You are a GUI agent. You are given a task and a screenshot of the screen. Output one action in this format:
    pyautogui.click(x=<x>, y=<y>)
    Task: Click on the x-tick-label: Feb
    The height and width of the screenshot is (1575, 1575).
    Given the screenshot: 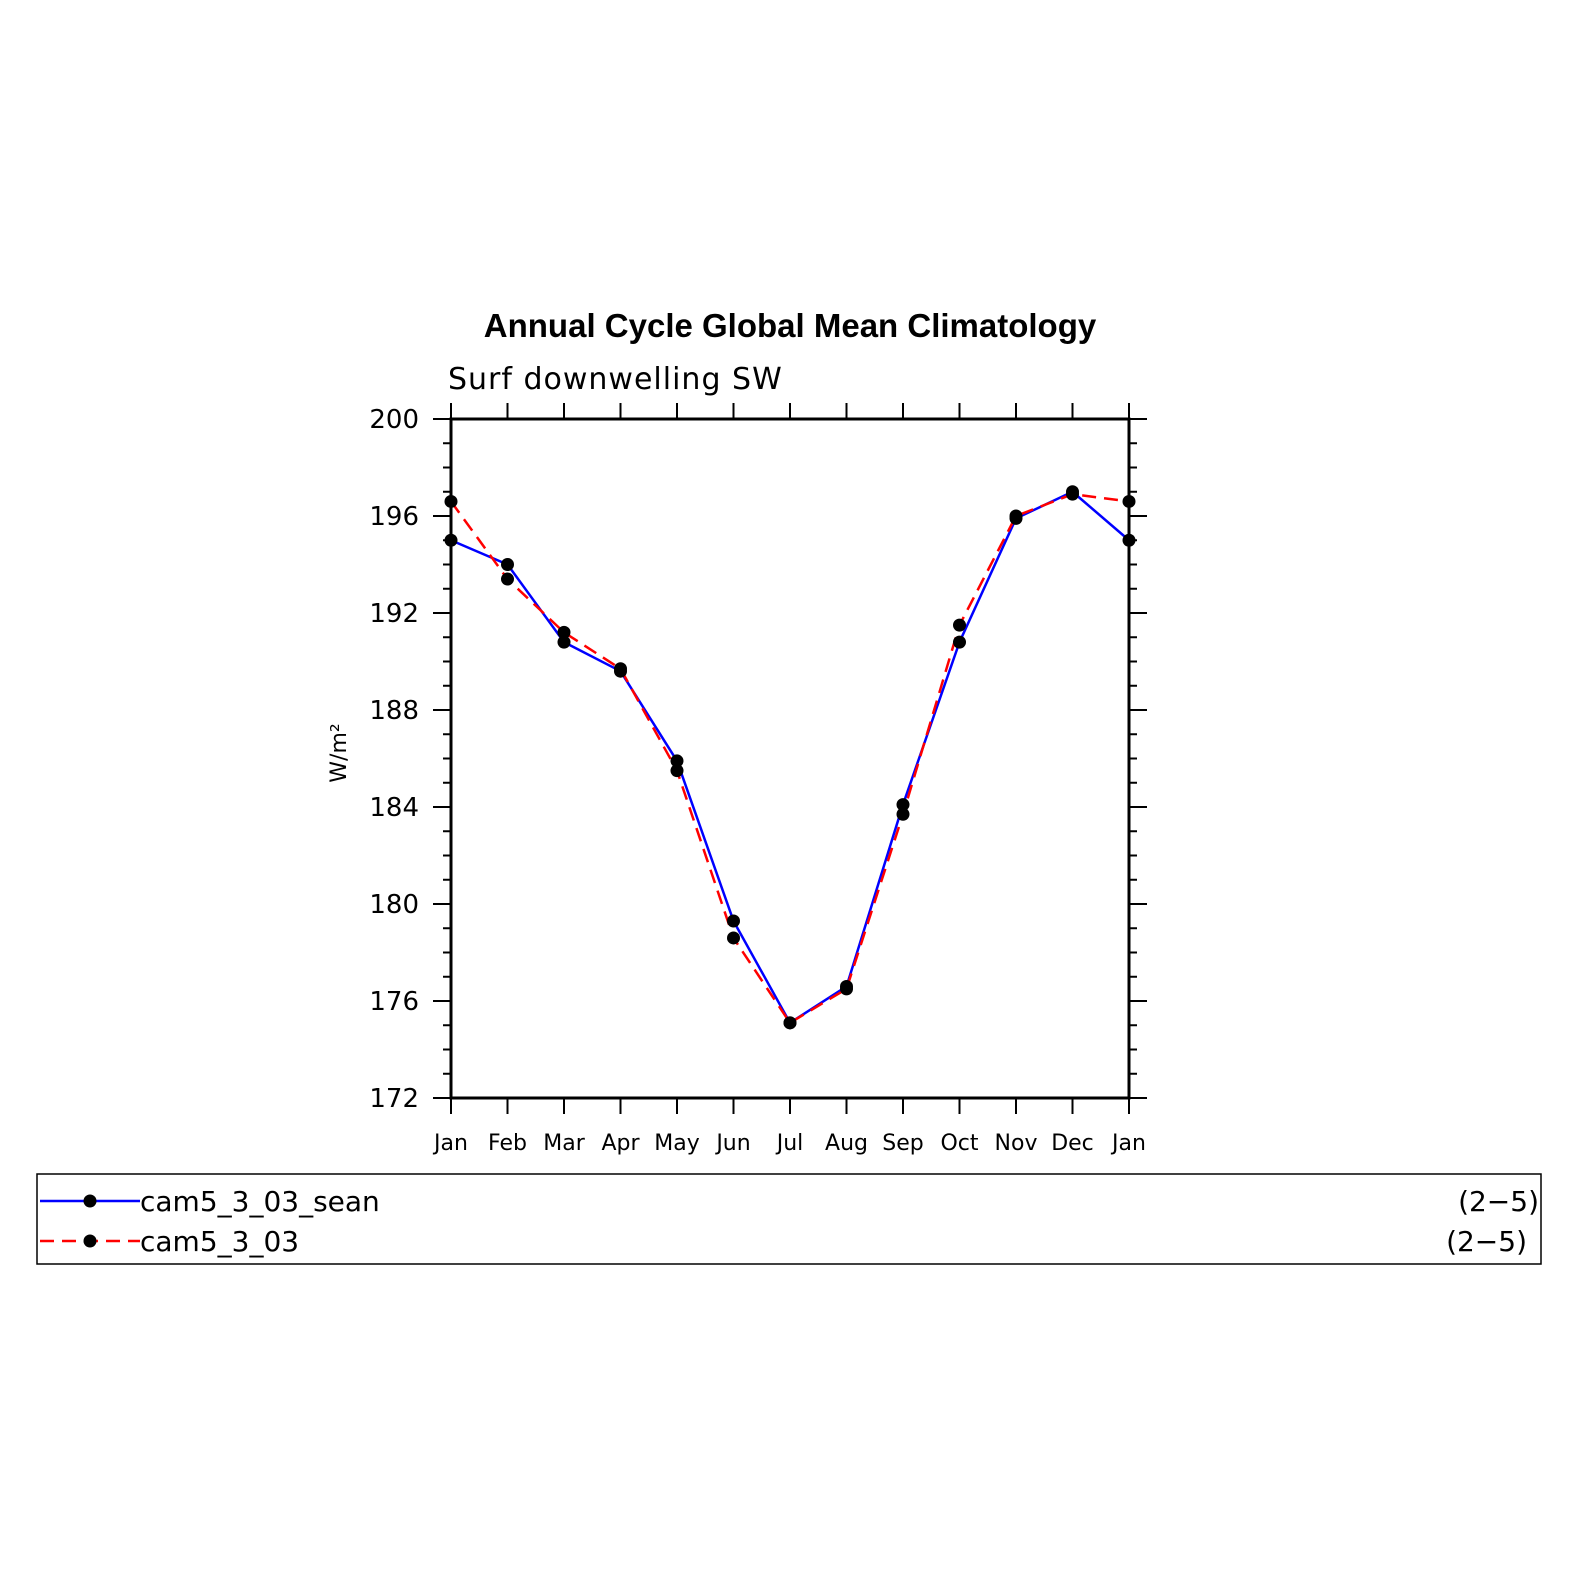 What is the action you would take?
    pyautogui.click(x=507, y=1143)
    